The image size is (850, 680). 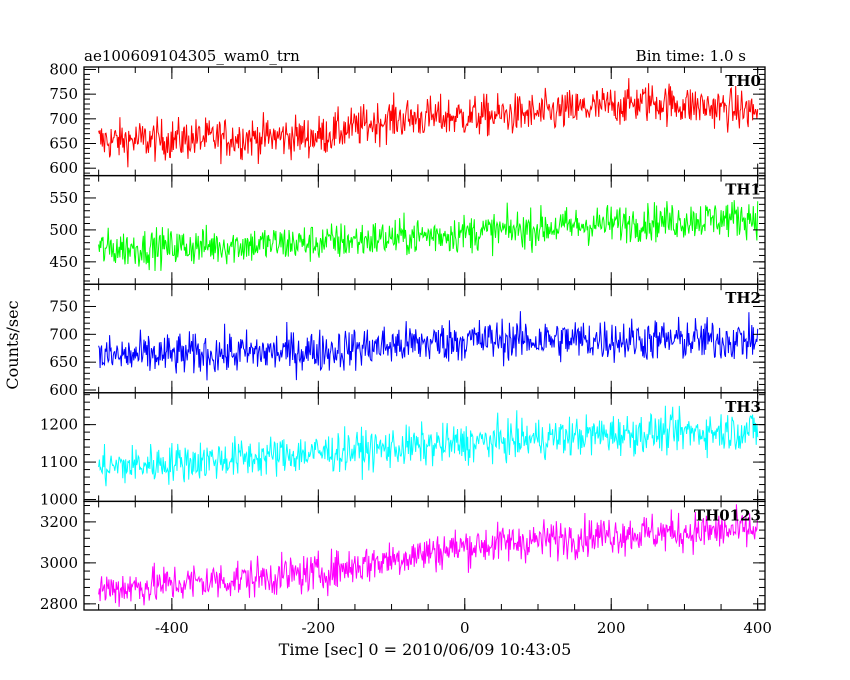 I want to click on y-axis-label: Counts/sec, so click(x=12, y=344).